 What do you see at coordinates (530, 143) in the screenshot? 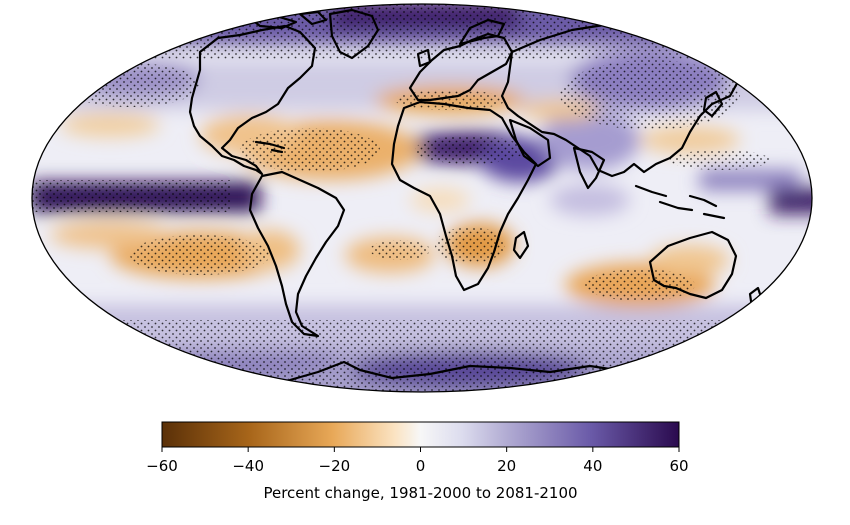
I see `arabia-coastline` at bounding box center [530, 143].